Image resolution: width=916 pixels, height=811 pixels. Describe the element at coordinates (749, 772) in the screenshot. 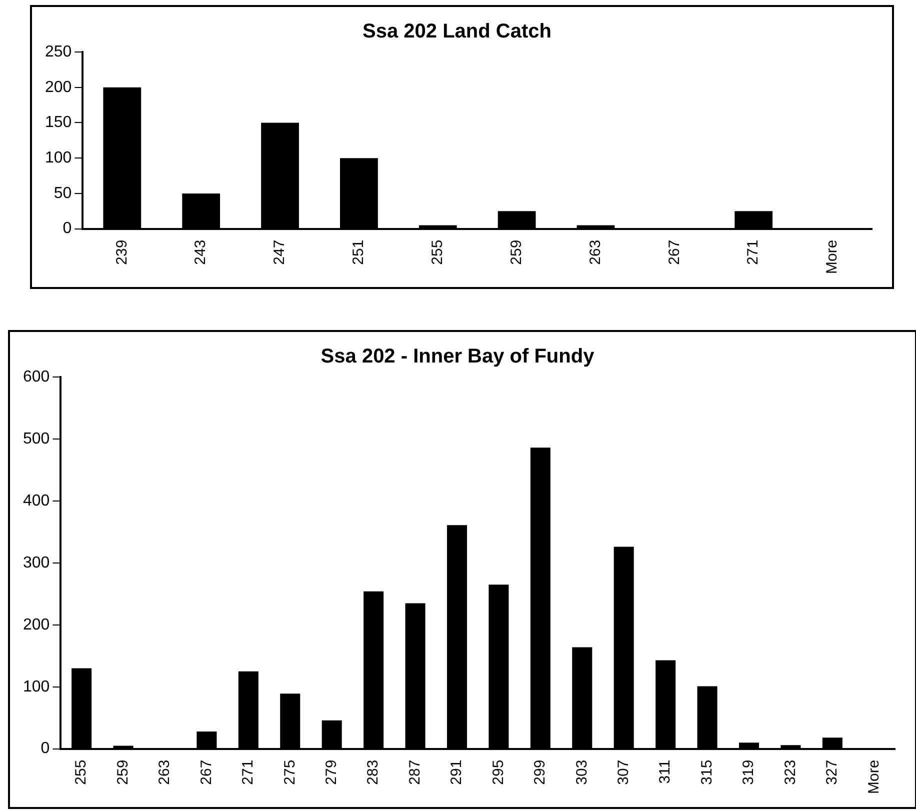

I see `x-tick-label: 319` at that location.